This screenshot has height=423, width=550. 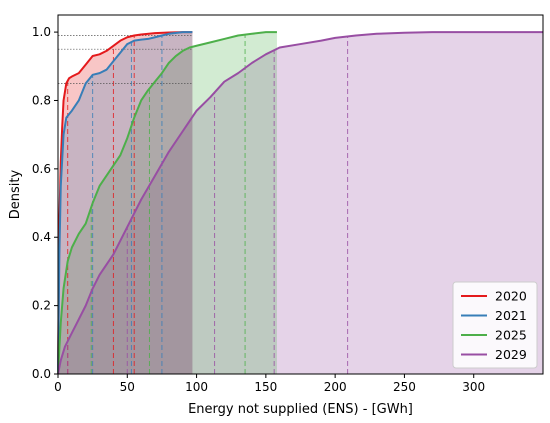 I want to click on x-tick-label: 150, so click(x=265, y=387).